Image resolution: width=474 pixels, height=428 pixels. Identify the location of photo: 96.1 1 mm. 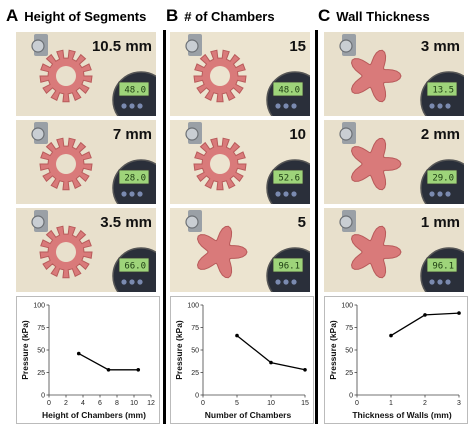
(394, 250).